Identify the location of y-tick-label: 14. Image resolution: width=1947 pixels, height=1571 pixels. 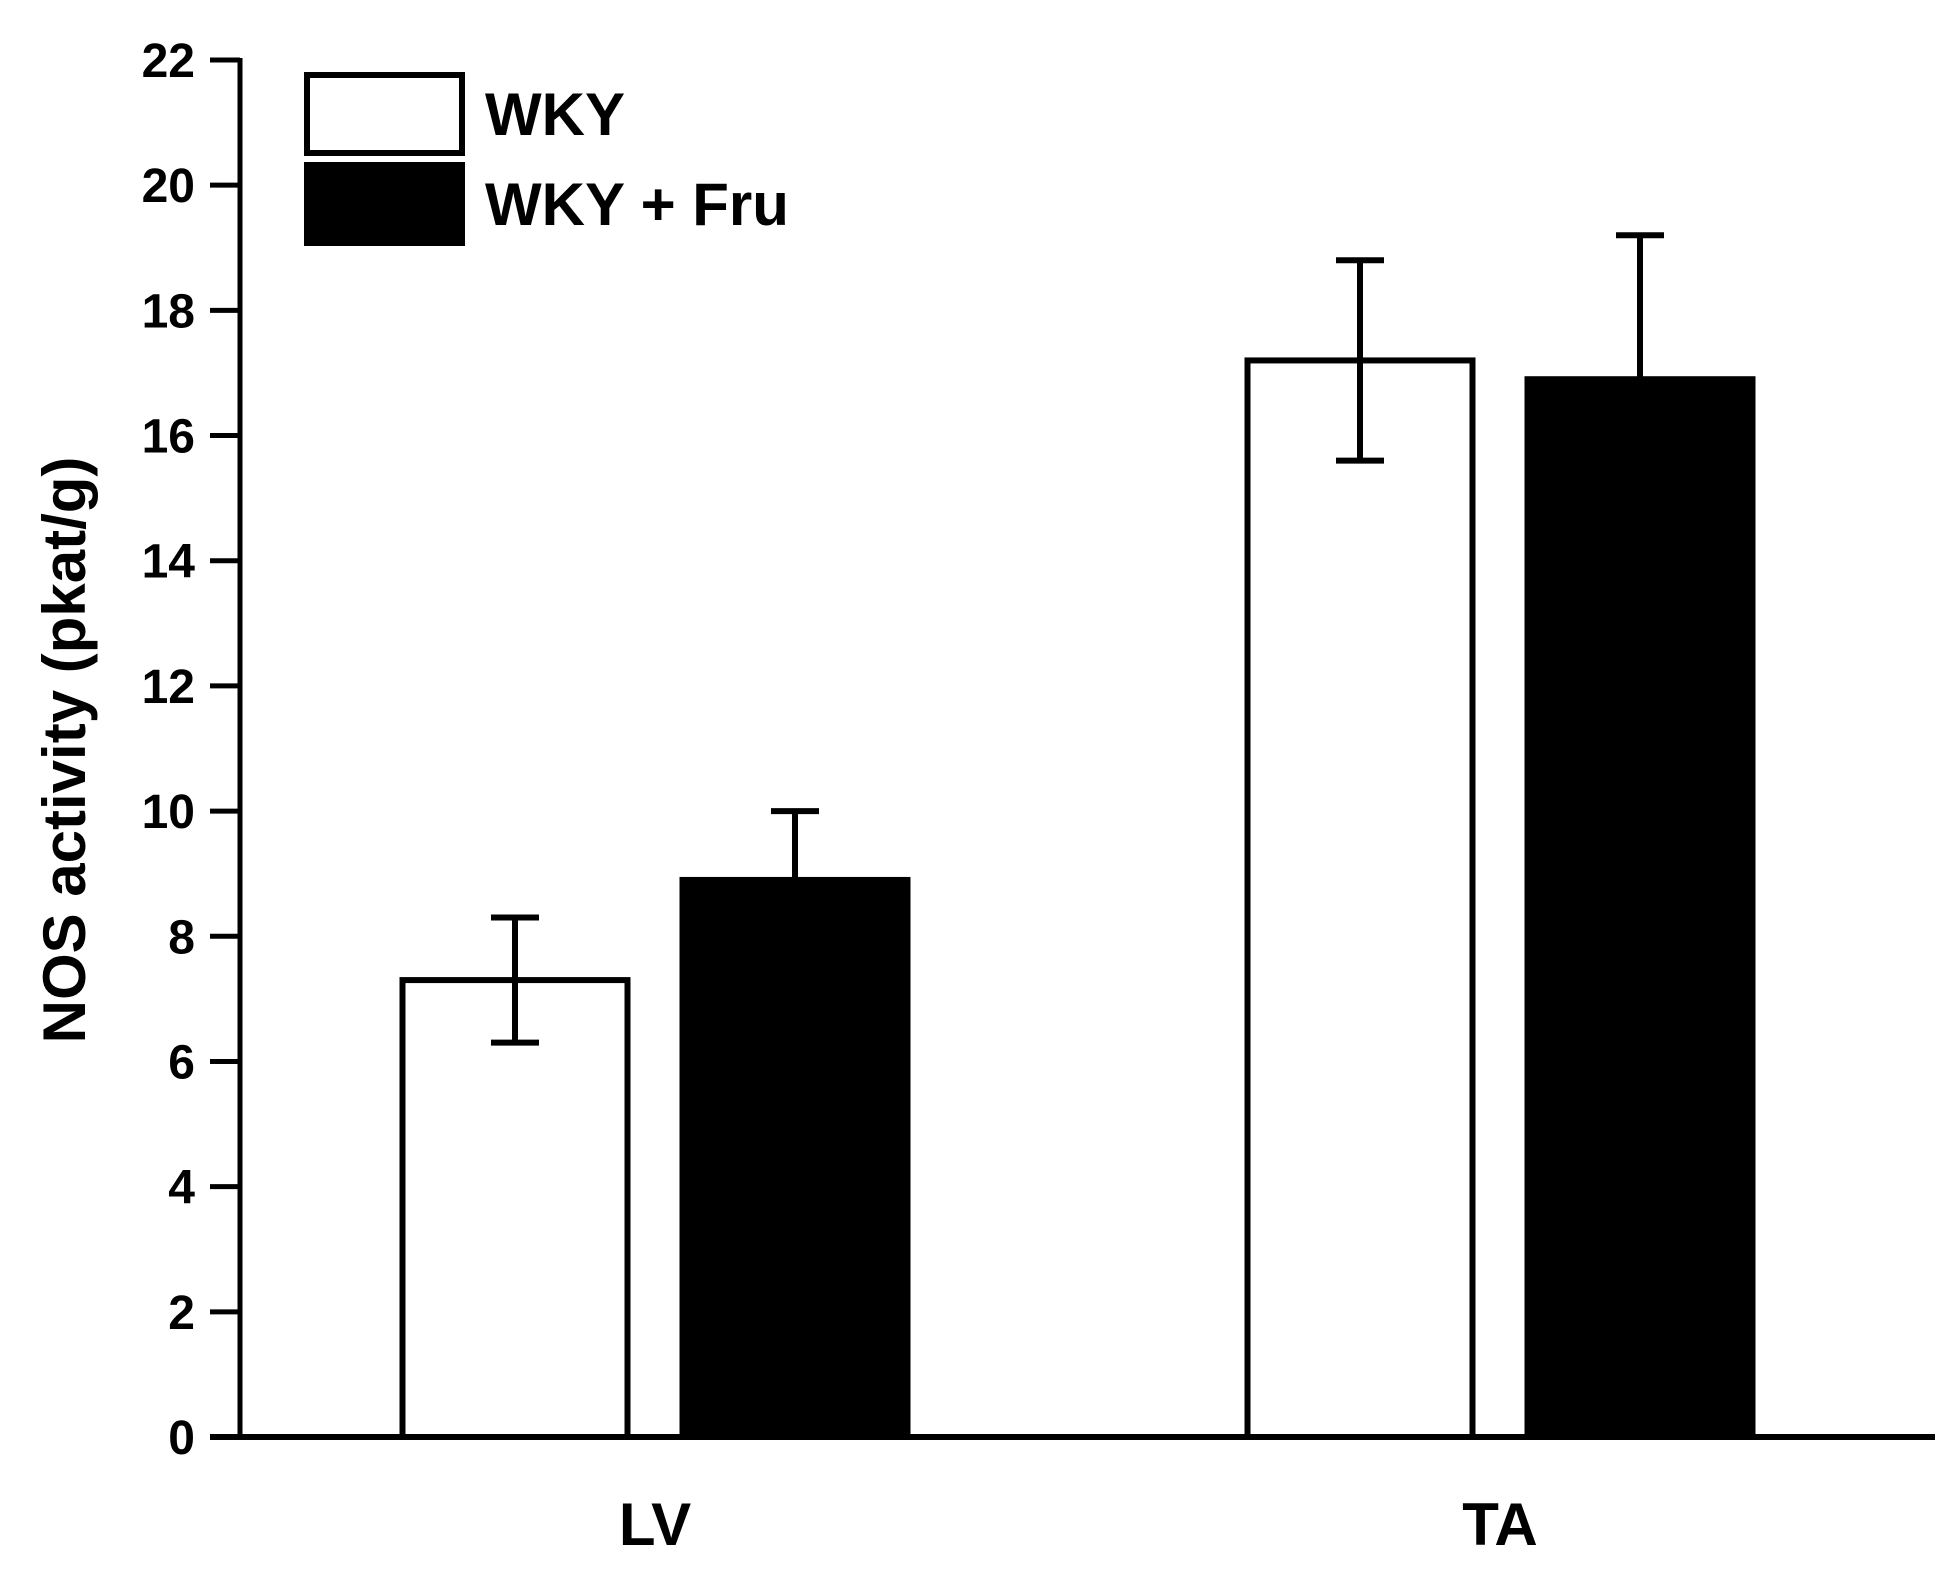
(169, 562).